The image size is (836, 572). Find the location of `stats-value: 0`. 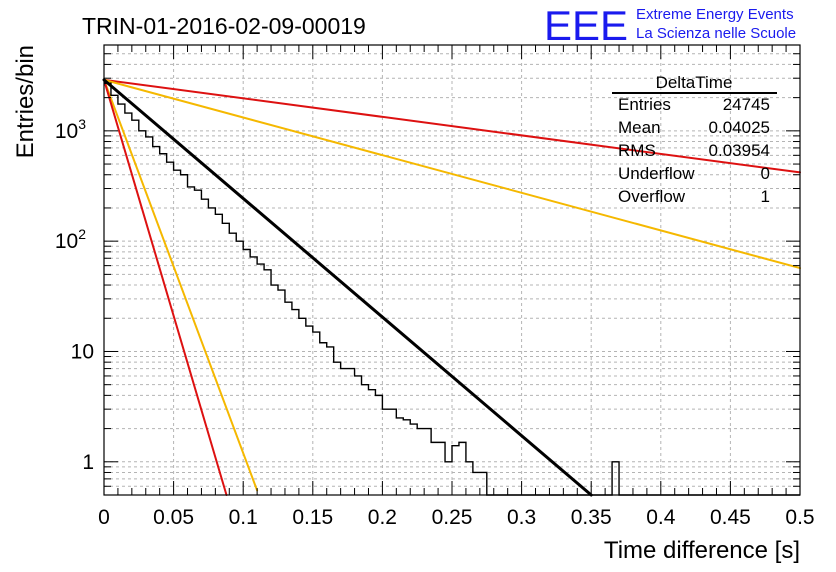

stats-value: 0 is located at coordinates (765, 173).